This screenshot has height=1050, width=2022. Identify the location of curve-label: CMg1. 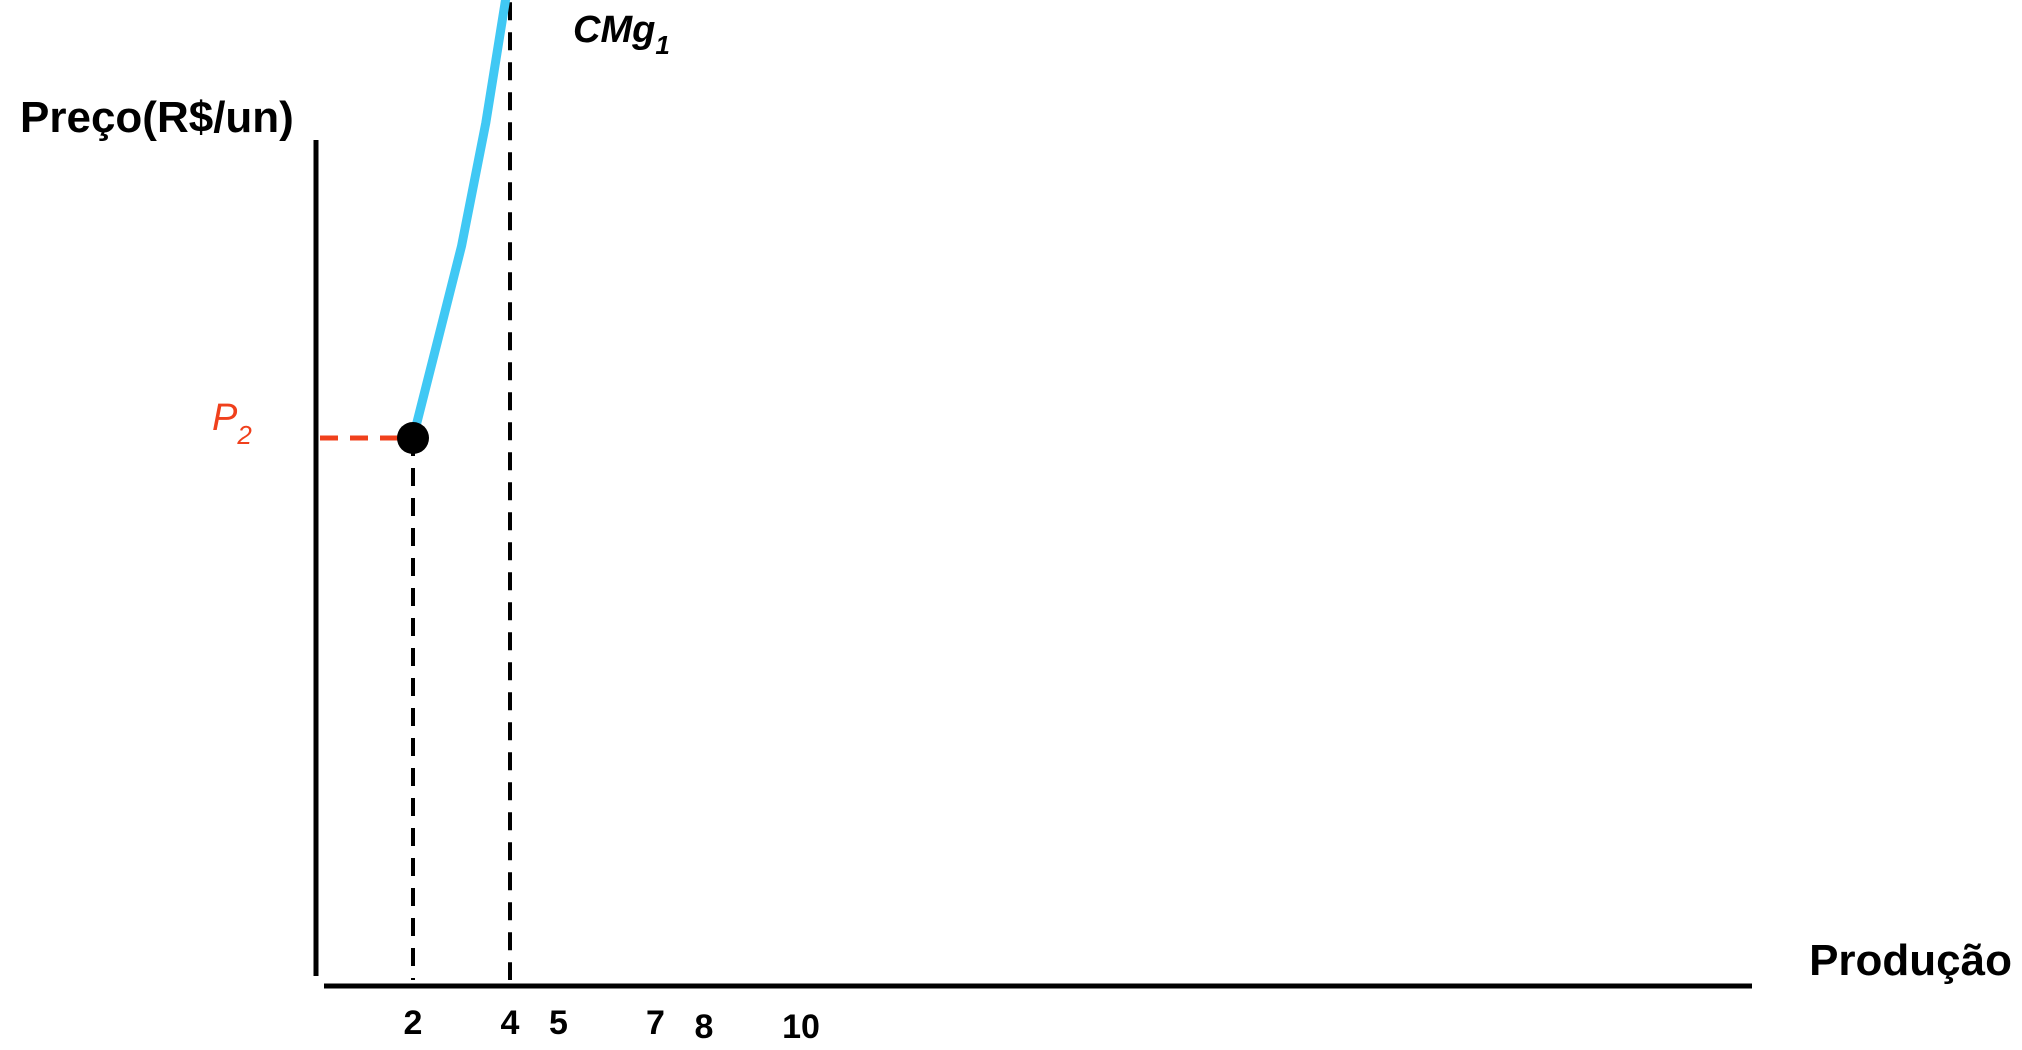
(621, 34).